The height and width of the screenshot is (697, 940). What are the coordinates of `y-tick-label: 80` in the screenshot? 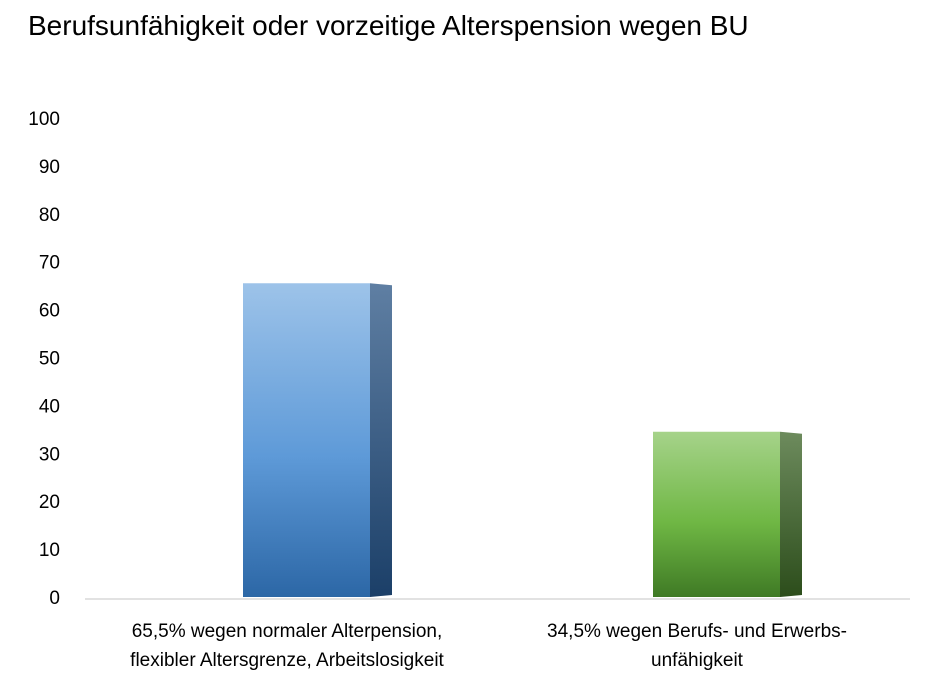 It's located at (49, 215).